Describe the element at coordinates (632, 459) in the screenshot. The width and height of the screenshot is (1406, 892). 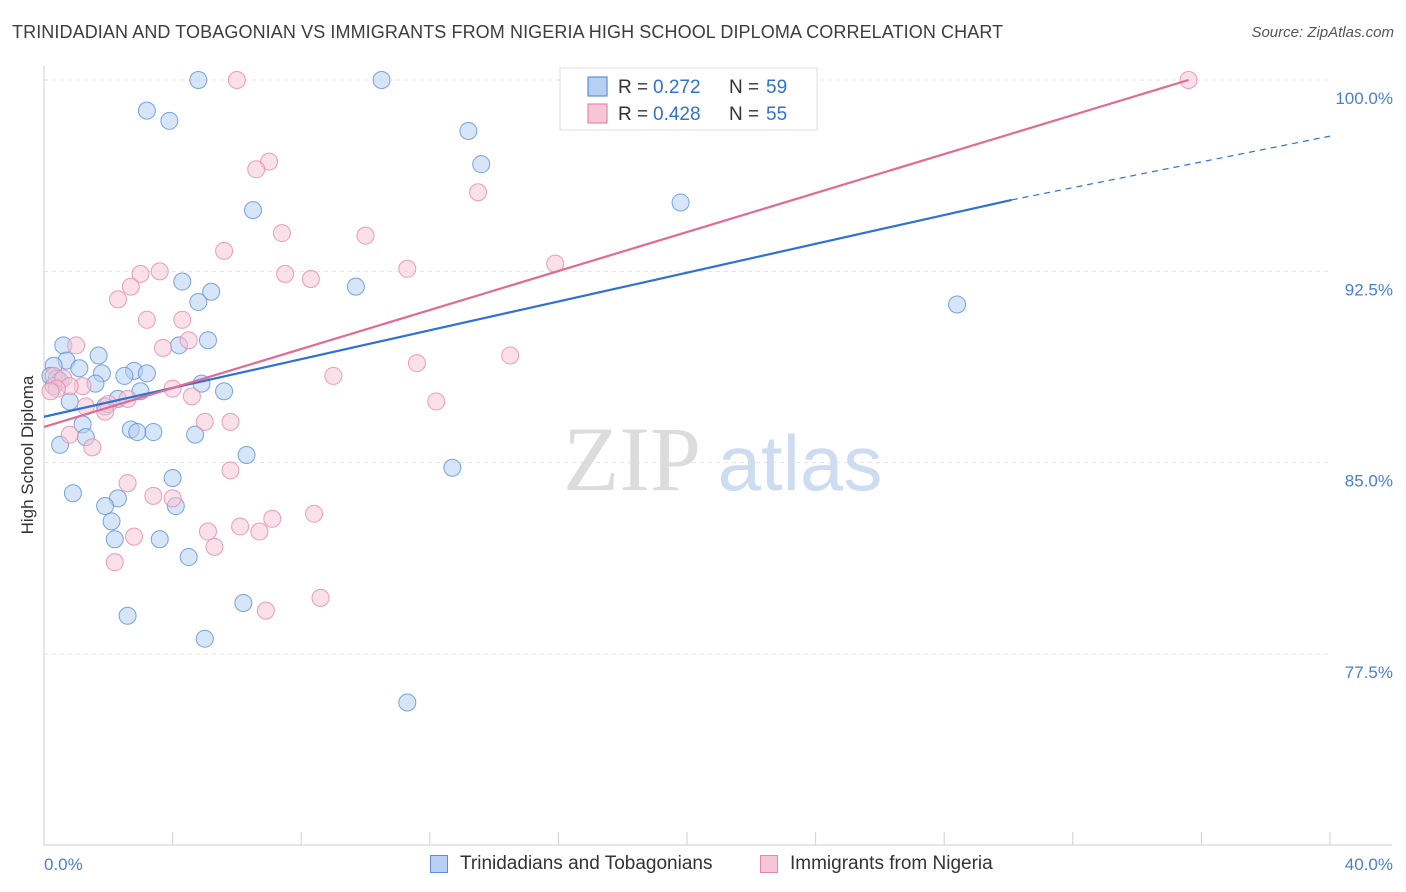
I see `watermark-zip: ZIP` at that location.